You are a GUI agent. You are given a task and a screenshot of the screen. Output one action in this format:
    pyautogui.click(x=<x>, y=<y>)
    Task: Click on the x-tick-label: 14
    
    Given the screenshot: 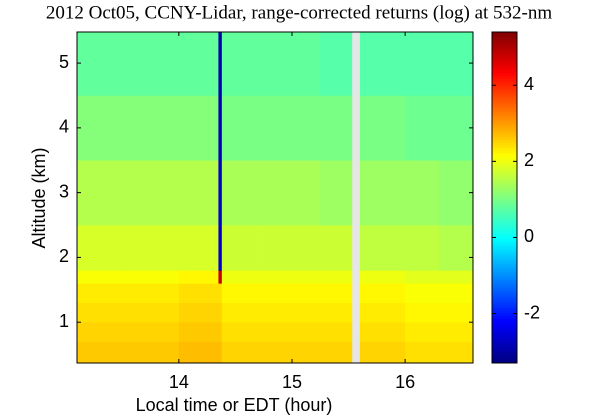 What is the action you would take?
    pyautogui.click(x=179, y=382)
    